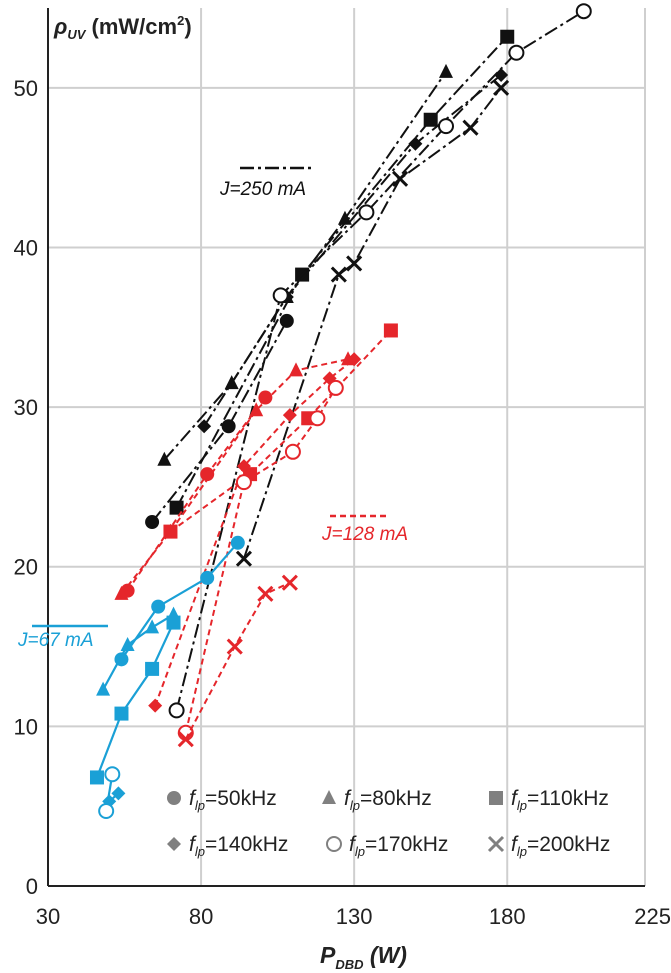 The width and height of the screenshot is (671, 973). I want to click on series-diamond-j-128-ma, so click(255, 532).